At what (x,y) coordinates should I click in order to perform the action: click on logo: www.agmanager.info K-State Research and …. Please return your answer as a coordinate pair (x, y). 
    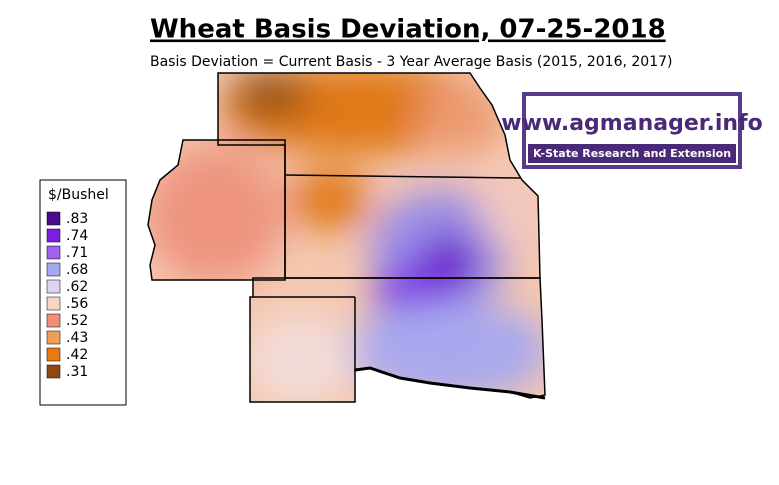
    Looking at the image, I should click on (632, 130).